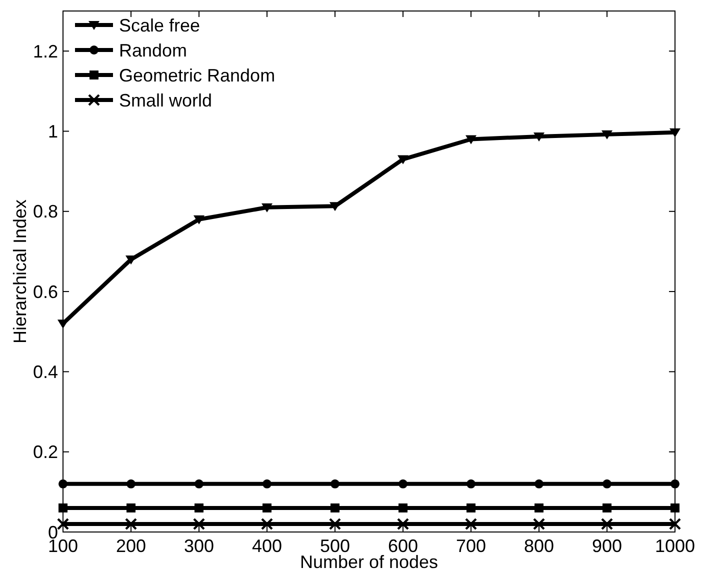  What do you see at coordinates (675, 546) in the screenshot?
I see `x-tick-label: 1000` at bounding box center [675, 546].